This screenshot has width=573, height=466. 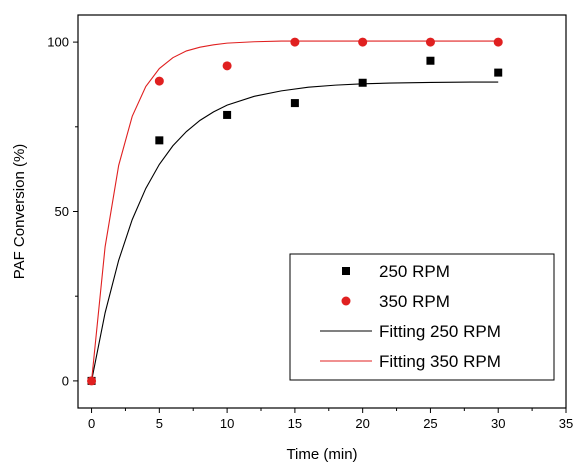 I want to click on legend-label: 350 RPM, so click(x=414, y=301).